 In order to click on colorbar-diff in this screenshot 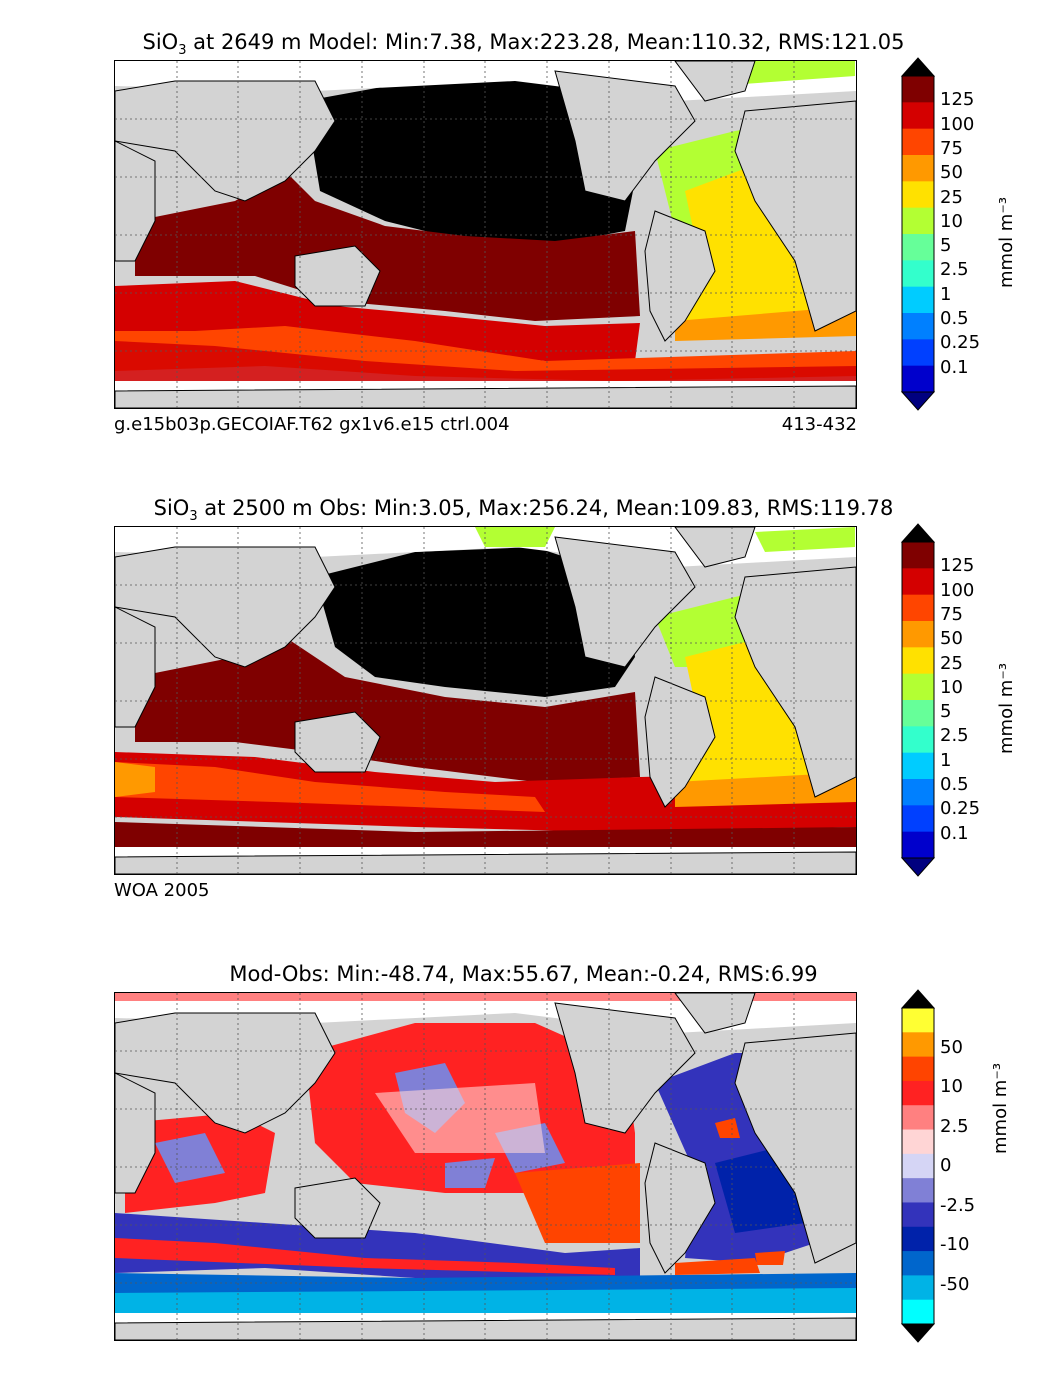, I will do `click(918, 1166)`.